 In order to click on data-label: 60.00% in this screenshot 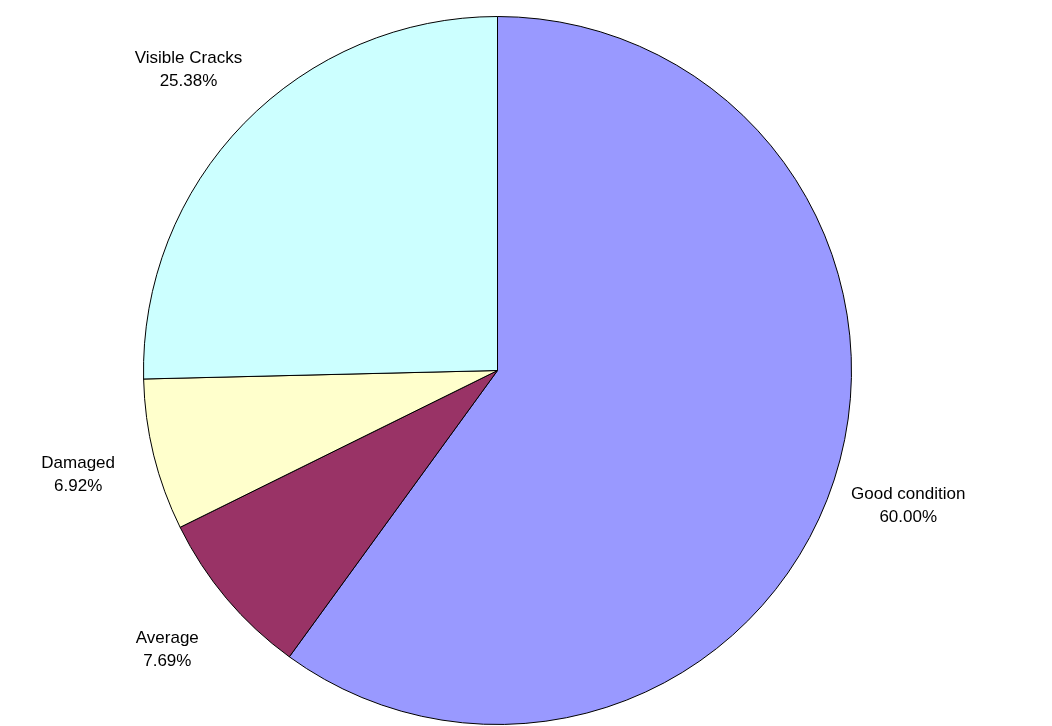, I will do `click(908, 516)`.